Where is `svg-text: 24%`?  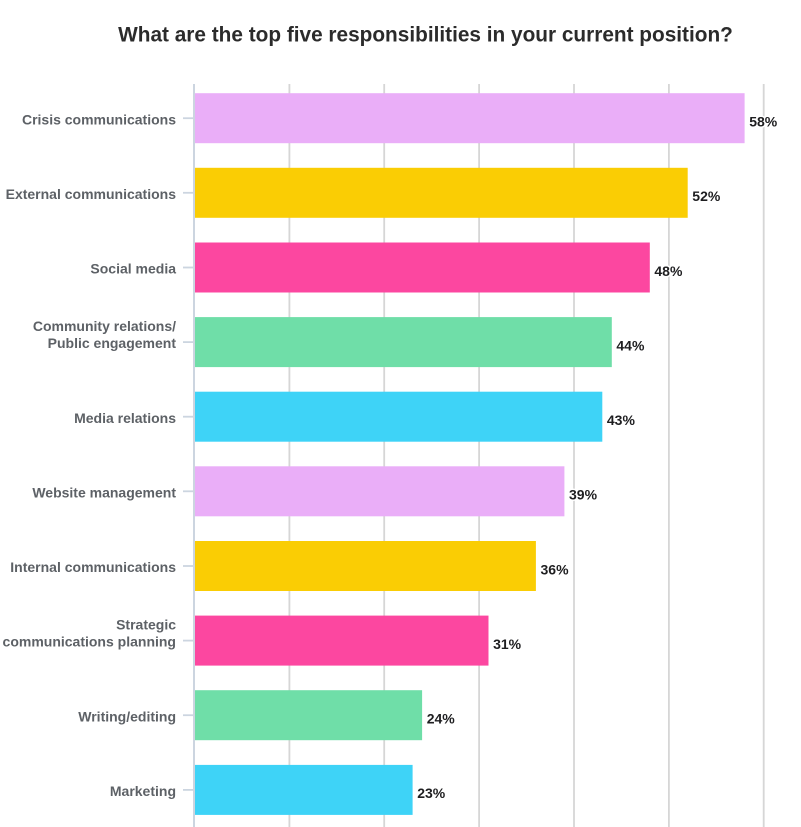
svg-text: 24% is located at coordinates (441, 719).